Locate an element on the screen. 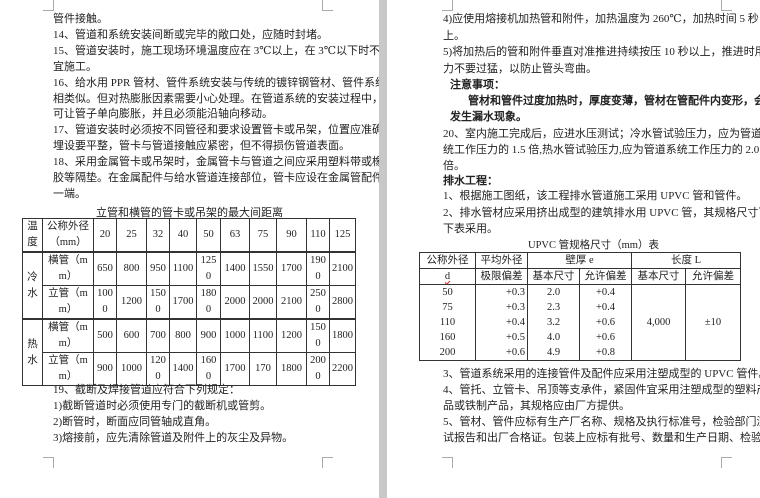 Image resolution: width=760 pixels, height=498 pixels. header-size: 125 is located at coordinates (342, 235).